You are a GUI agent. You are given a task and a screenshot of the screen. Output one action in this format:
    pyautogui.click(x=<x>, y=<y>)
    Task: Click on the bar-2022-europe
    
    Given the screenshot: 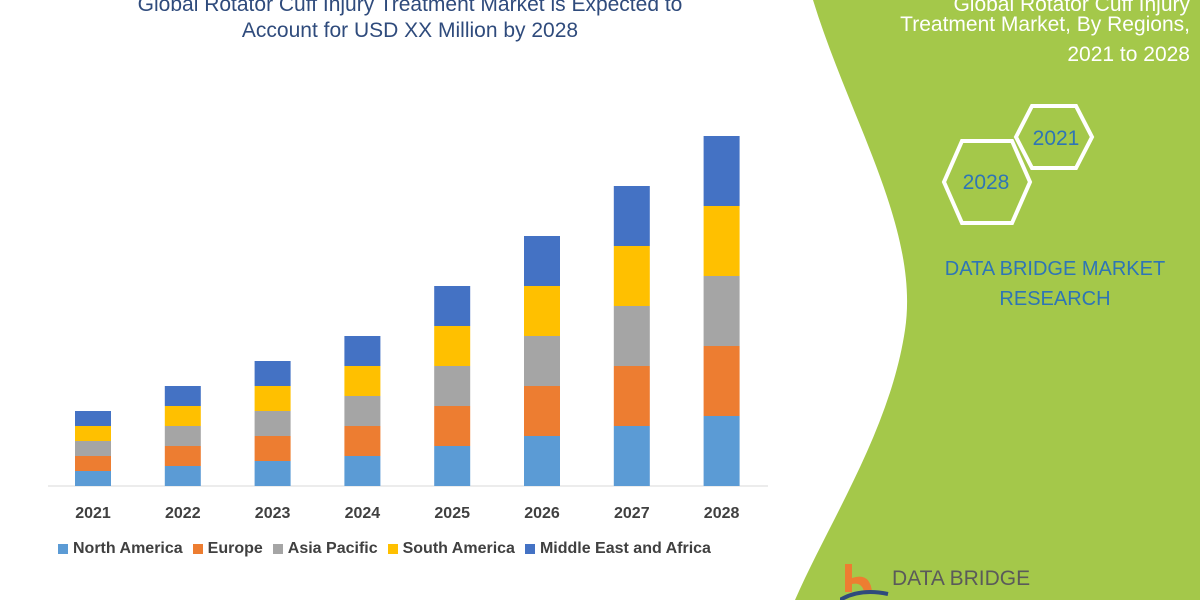 What is the action you would take?
    pyautogui.click(x=182, y=456)
    